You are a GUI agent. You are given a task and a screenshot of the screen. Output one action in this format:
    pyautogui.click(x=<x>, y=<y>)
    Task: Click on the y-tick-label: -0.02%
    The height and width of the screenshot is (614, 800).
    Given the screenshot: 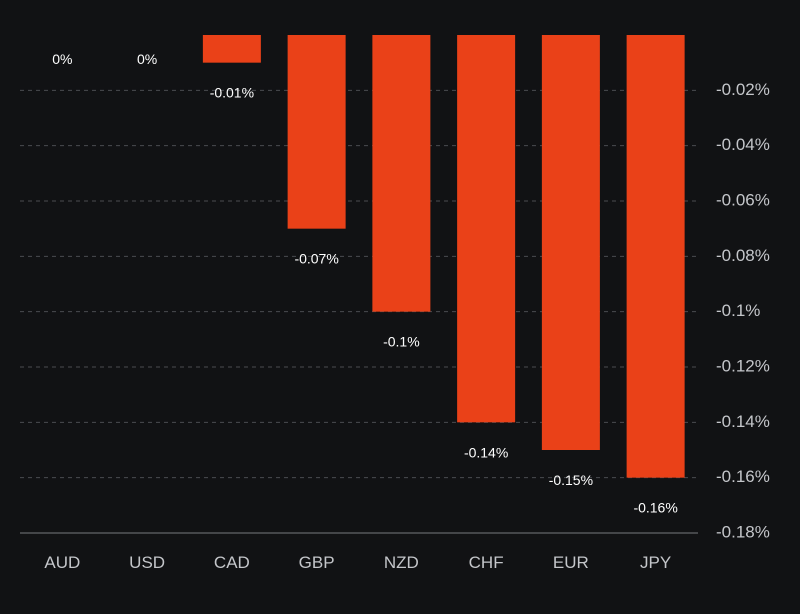 What is the action you would take?
    pyautogui.click(x=743, y=89)
    